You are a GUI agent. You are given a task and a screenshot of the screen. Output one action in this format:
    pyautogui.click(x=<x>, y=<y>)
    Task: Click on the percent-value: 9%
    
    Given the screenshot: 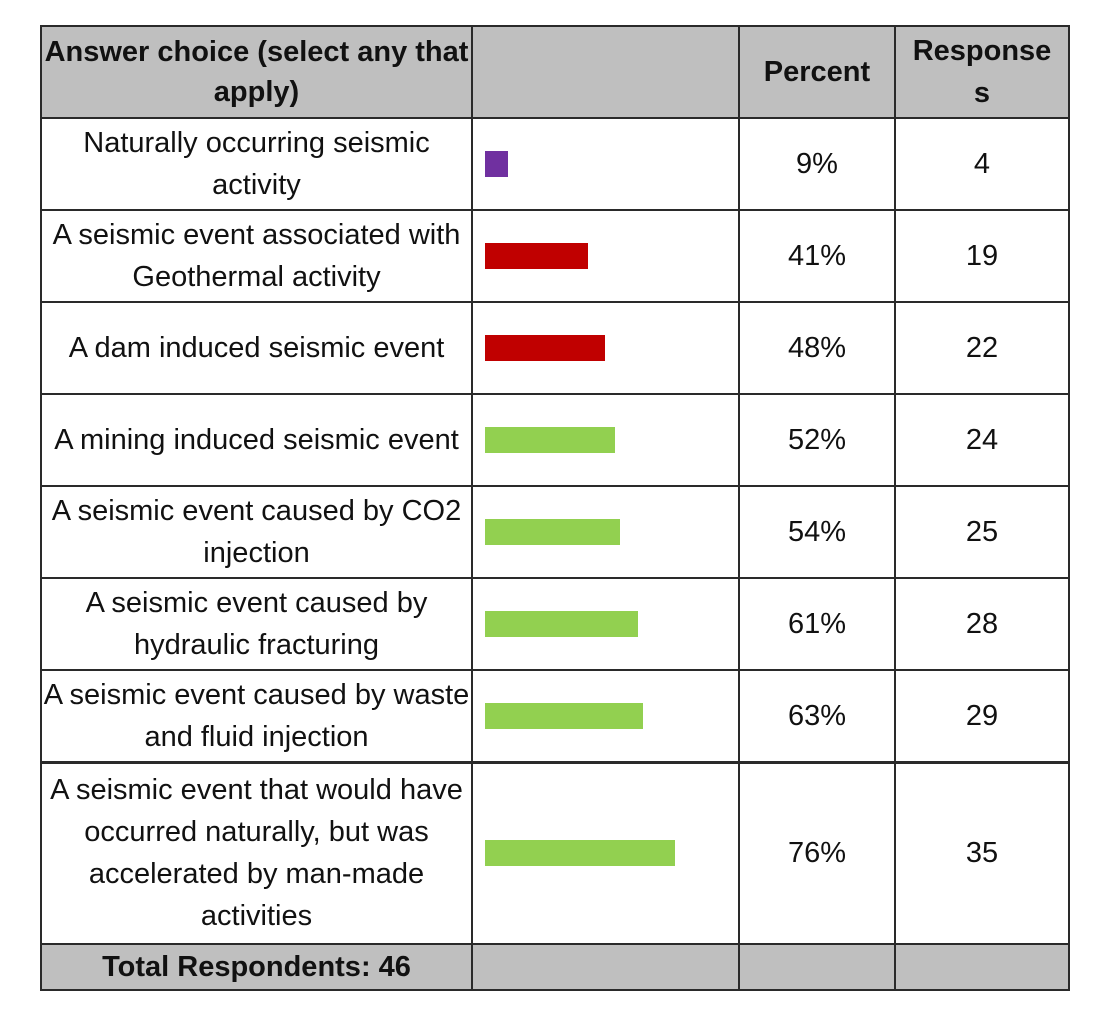 What is the action you would take?
    pyautogui.click(x=817, y=164)
    